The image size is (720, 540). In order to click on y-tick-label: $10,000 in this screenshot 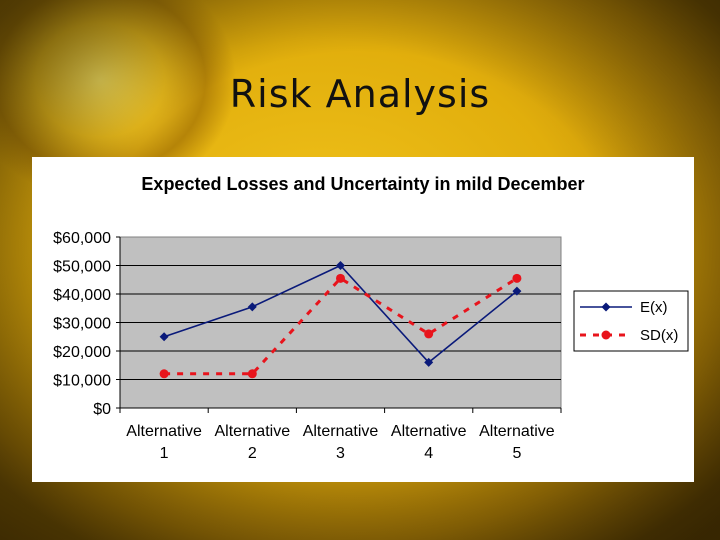, I will do `click(82, 381)`.